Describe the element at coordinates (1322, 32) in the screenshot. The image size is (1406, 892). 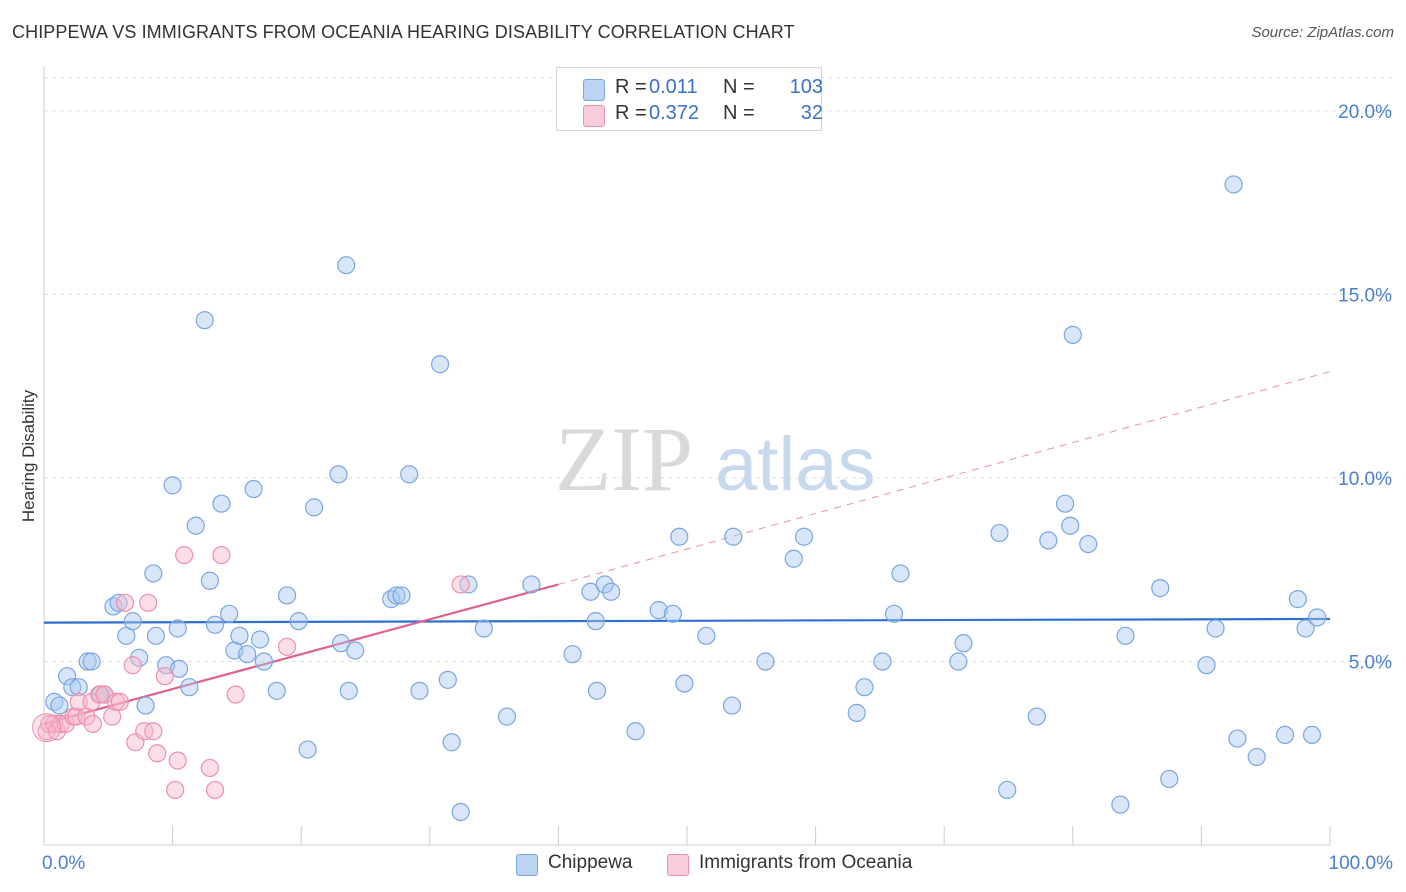
I see `source-label: Source: ZipAtlas.com` at that location.